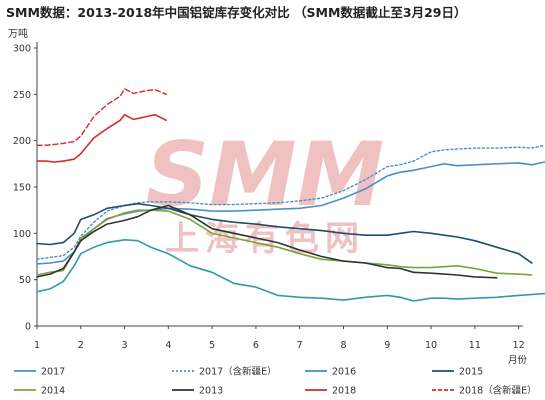 This screenshot has width=545, height=400. I want to click on legend-label: 2015, so click(471, 372).